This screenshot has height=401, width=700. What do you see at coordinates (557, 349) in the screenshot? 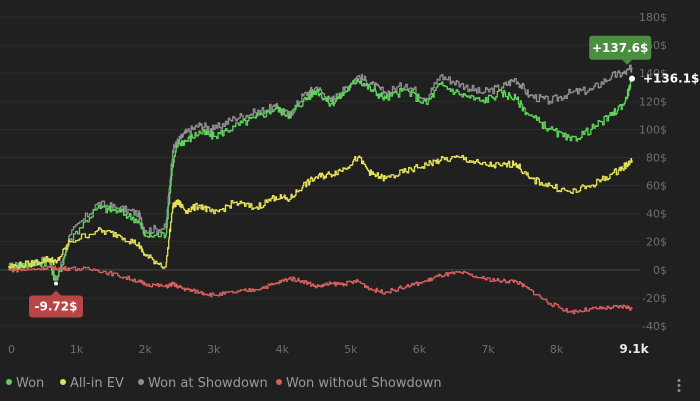
I see `x-tick-label: 8k` at bounding box center [557, 349].